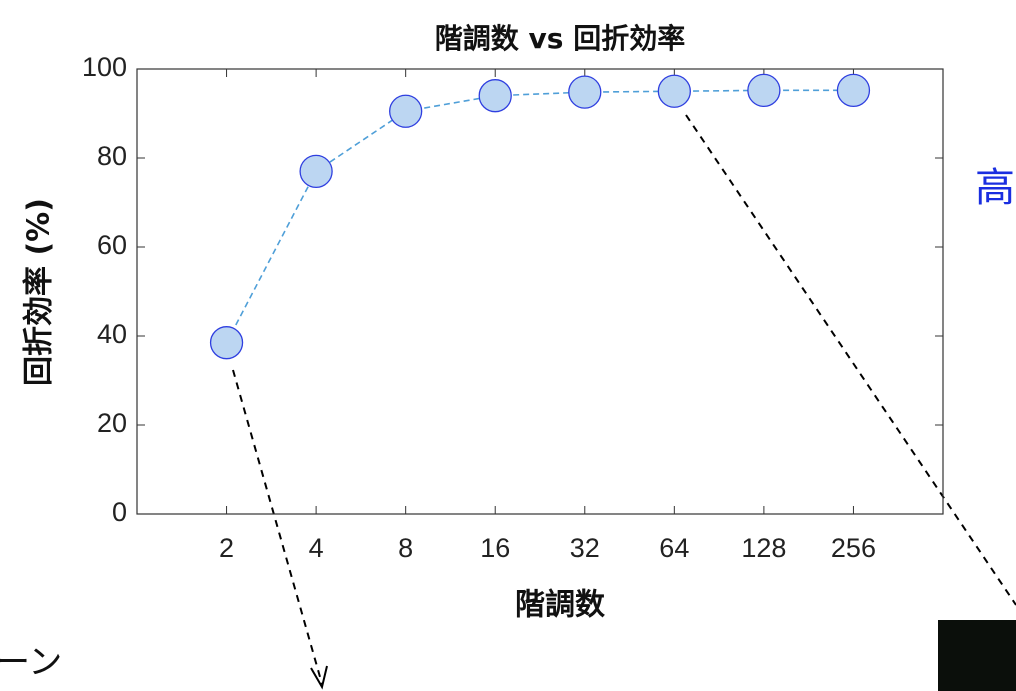 This screenshot has width=1016, height=691. I want to click on x-tick-label: 256, so click(853, 548).